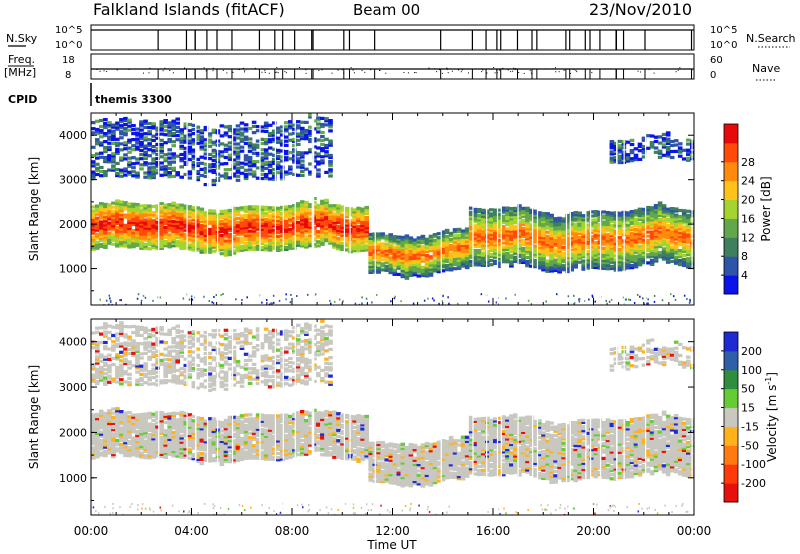 The height and width of the screenshot is (554, 800). Describe the element at coordinates (570, 209) in the screenshot. I see `data-gap` at that location.